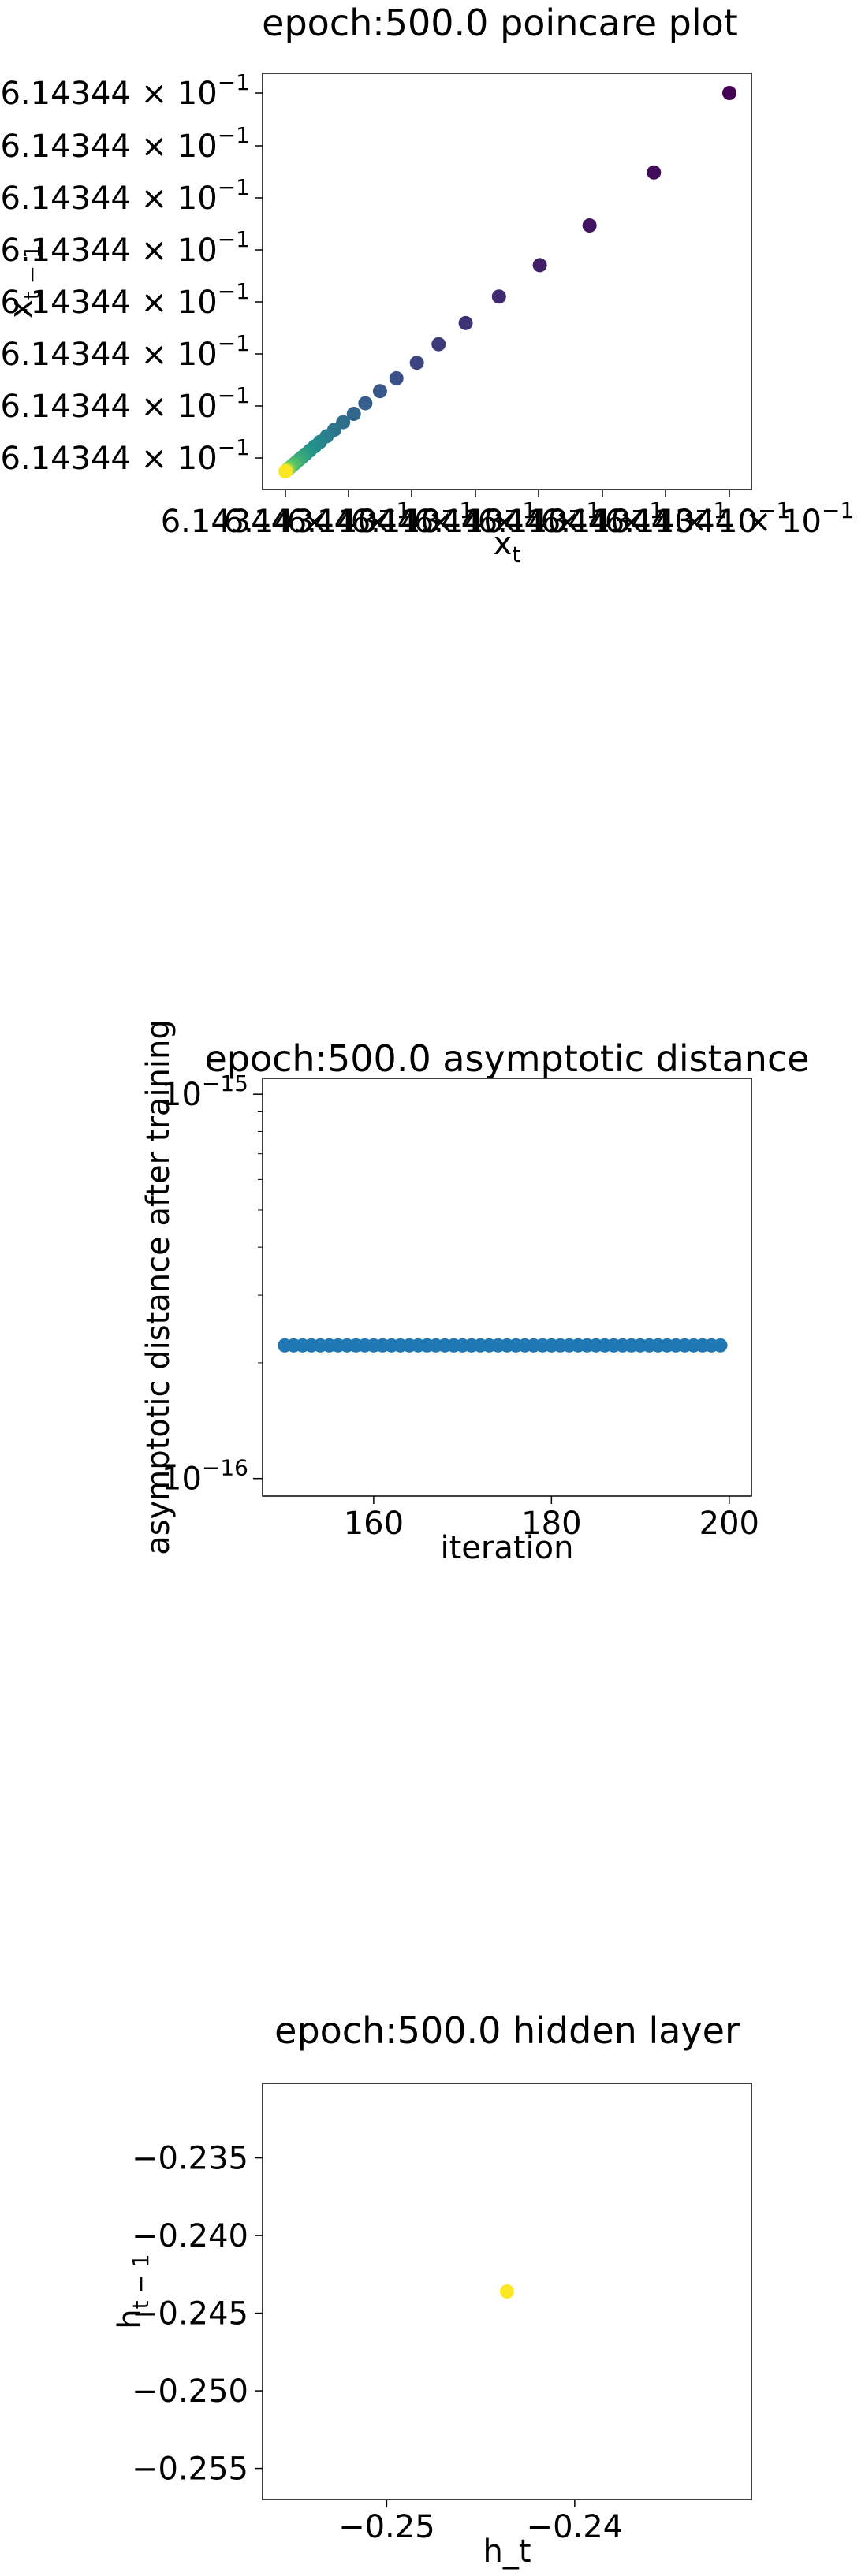 The image size is (865, 2576). What do you see at coordinates (205, 1476) in the screenshot?
I see `asymptotic-y-tick-label: 10−16` at bounding box center [205, 1476].